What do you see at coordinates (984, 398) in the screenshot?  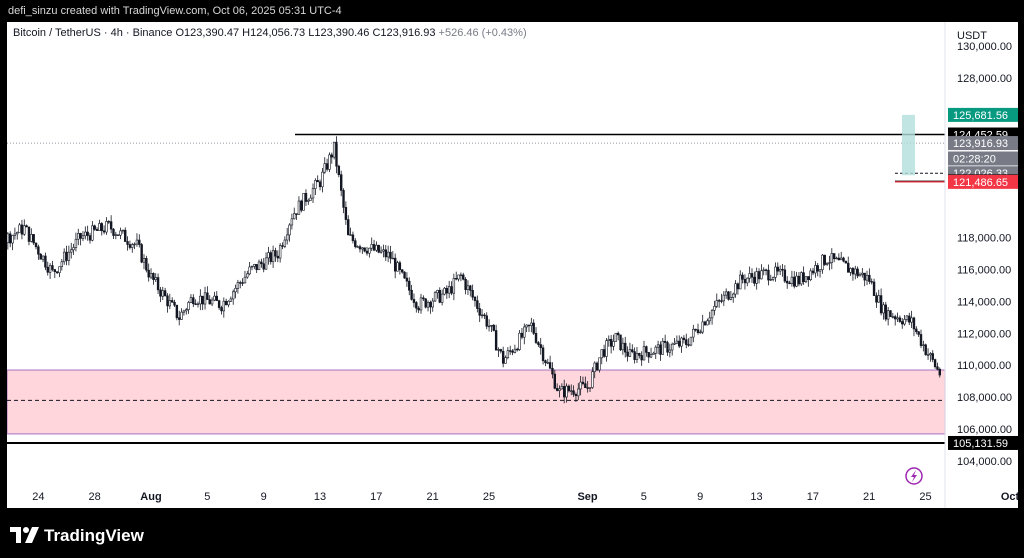 I see `y-tick-label: 108,000.00` at bounding box center [984, 398].